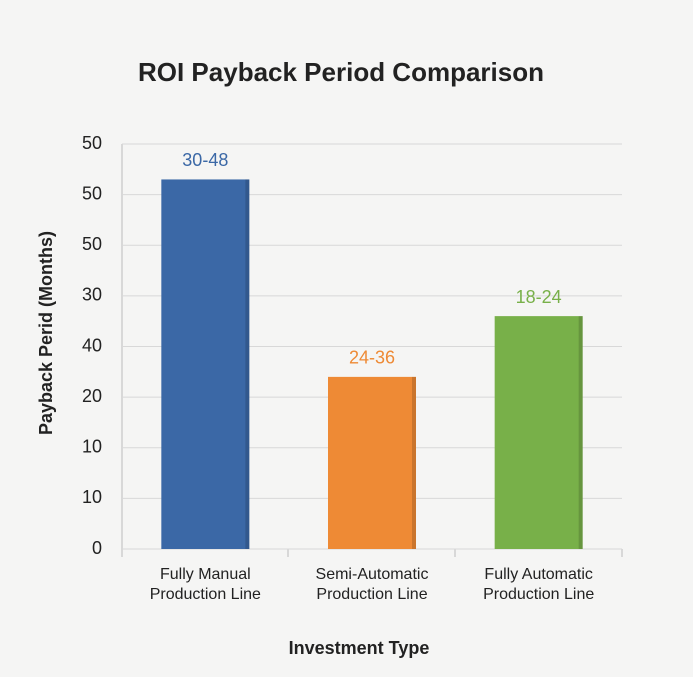 This screenshot has width=693, height=677. I want to click on x-tick-label: Fully Manual, so click(205, 574).